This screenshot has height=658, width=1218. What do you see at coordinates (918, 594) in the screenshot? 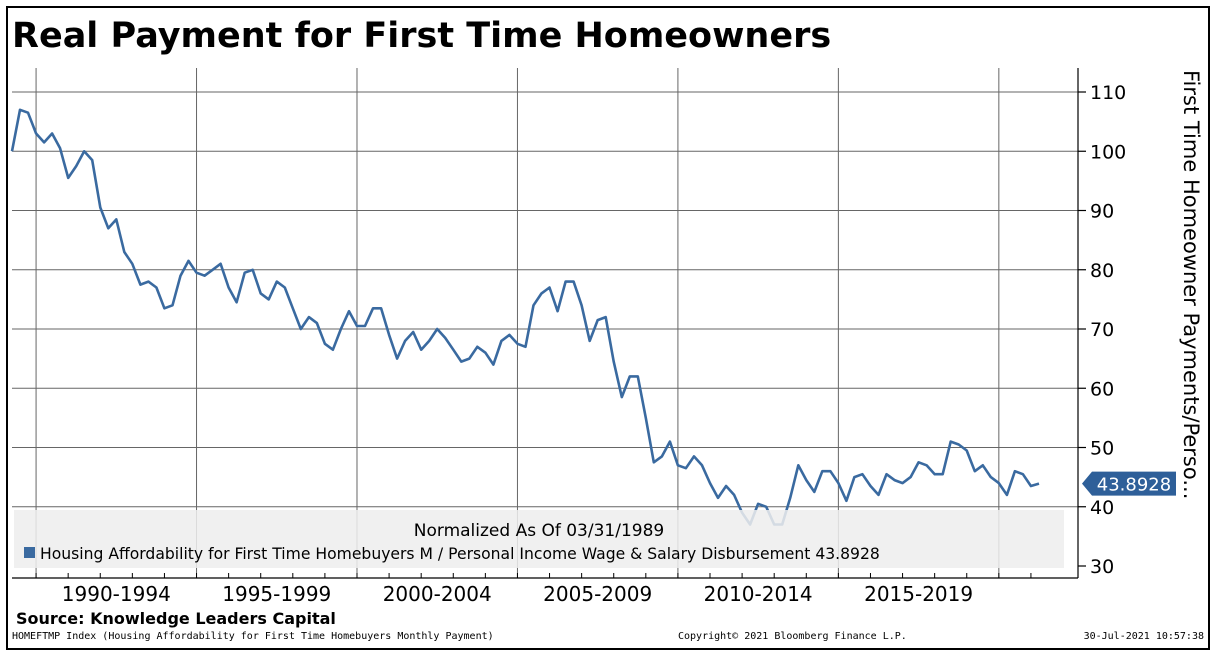
I see `tick-label-x-6: 2015-2019` at bounding box center [918, 594].